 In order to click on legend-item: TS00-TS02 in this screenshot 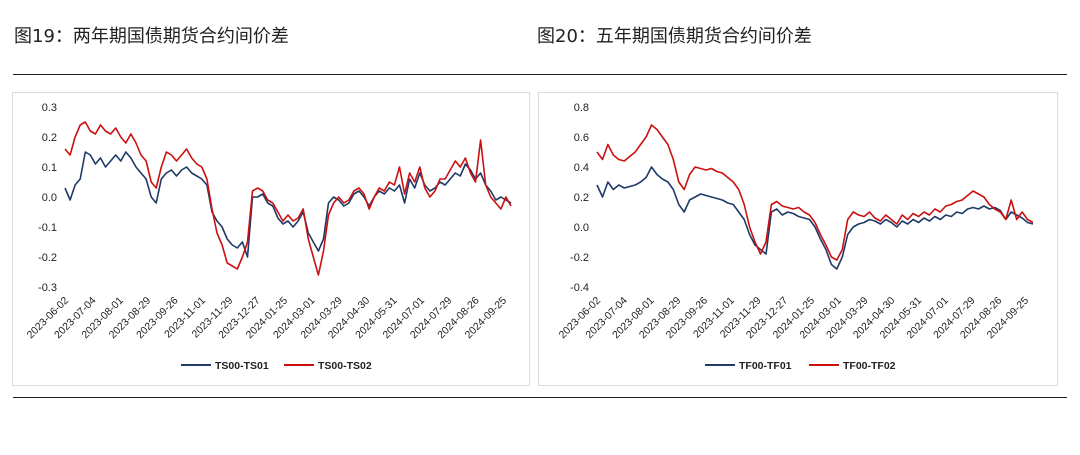, I will do `click(328, 366)`.